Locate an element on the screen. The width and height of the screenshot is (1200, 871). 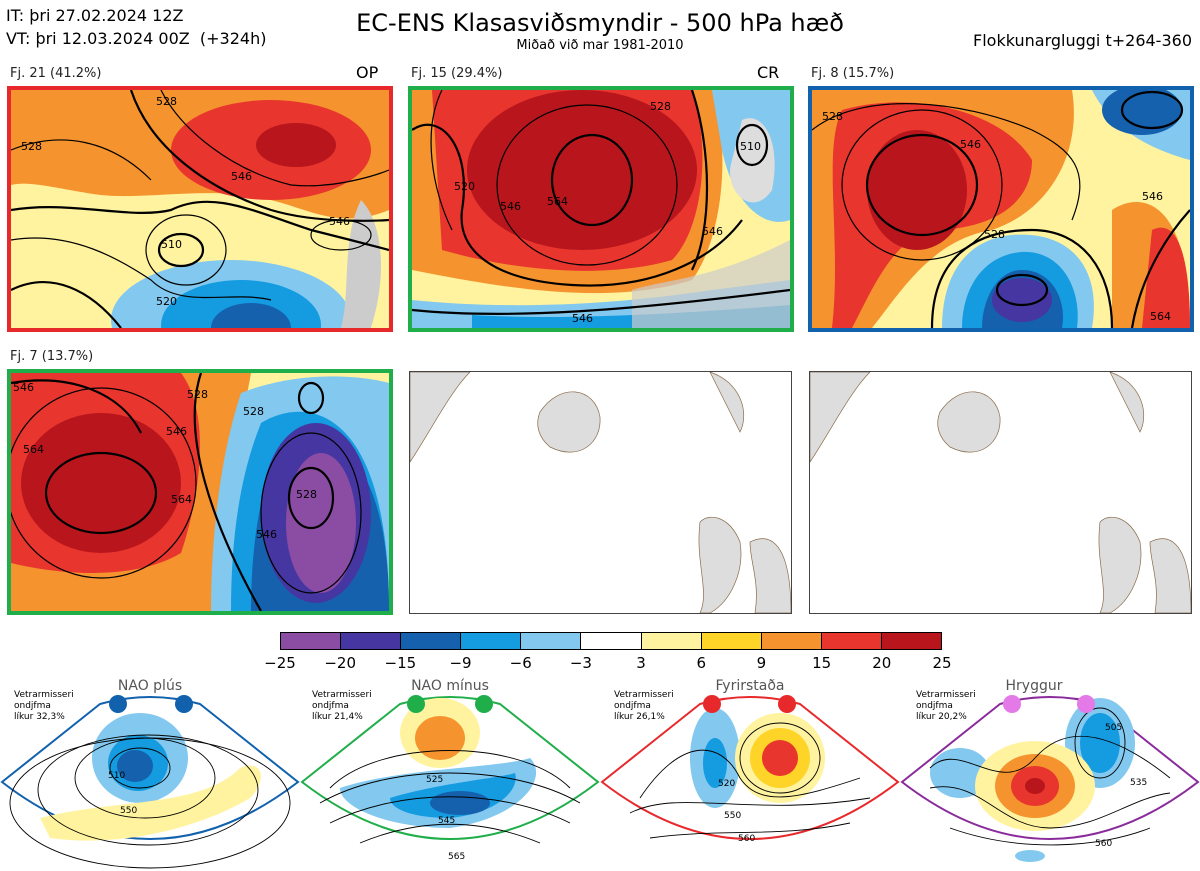
colorbar-tick: 3 is located at coordinates (641, 663).